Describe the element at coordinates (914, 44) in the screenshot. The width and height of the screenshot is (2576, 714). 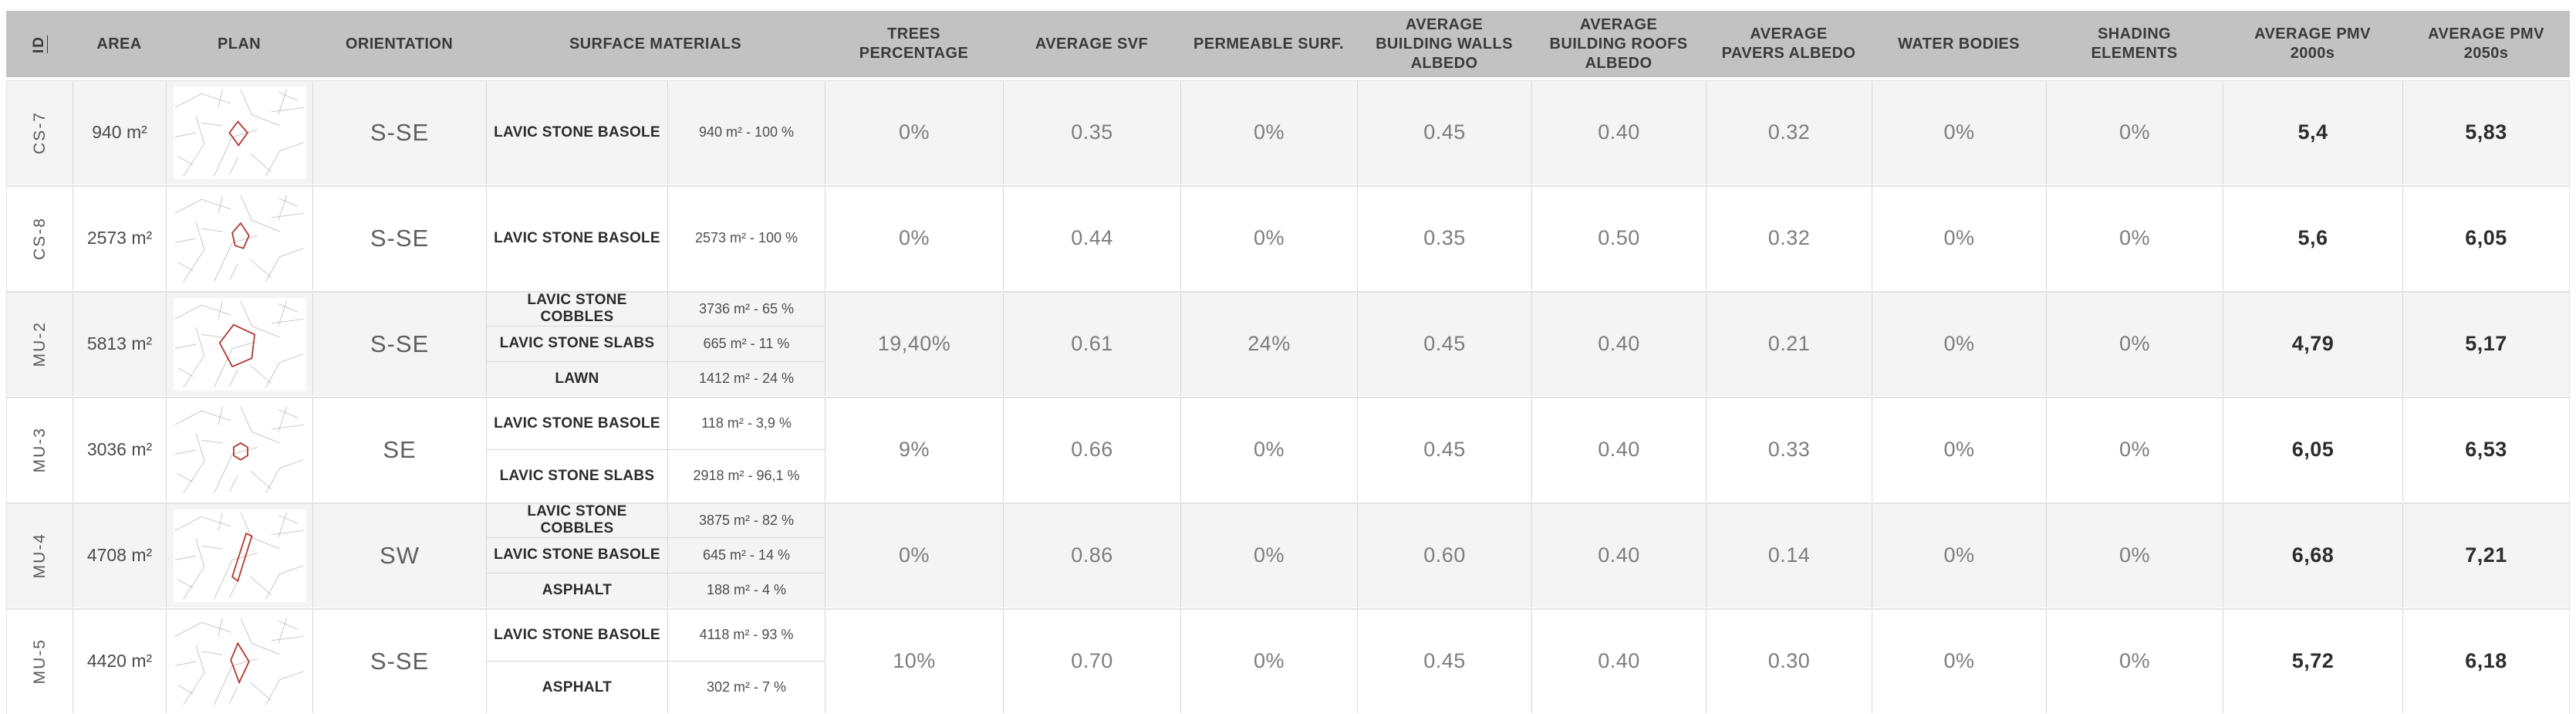
I see `column-header-trees-percentage: TREES PERCENTAGE` at that location.